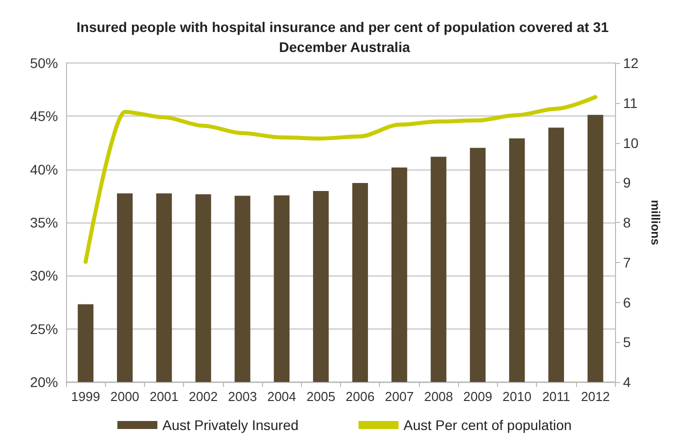 The width and height of the screenshot is (689, 445). What do you see at coordinates (44, 382) in the screenshot?
I see `y-tick-label: 20%` at bounding box center [44, 382].